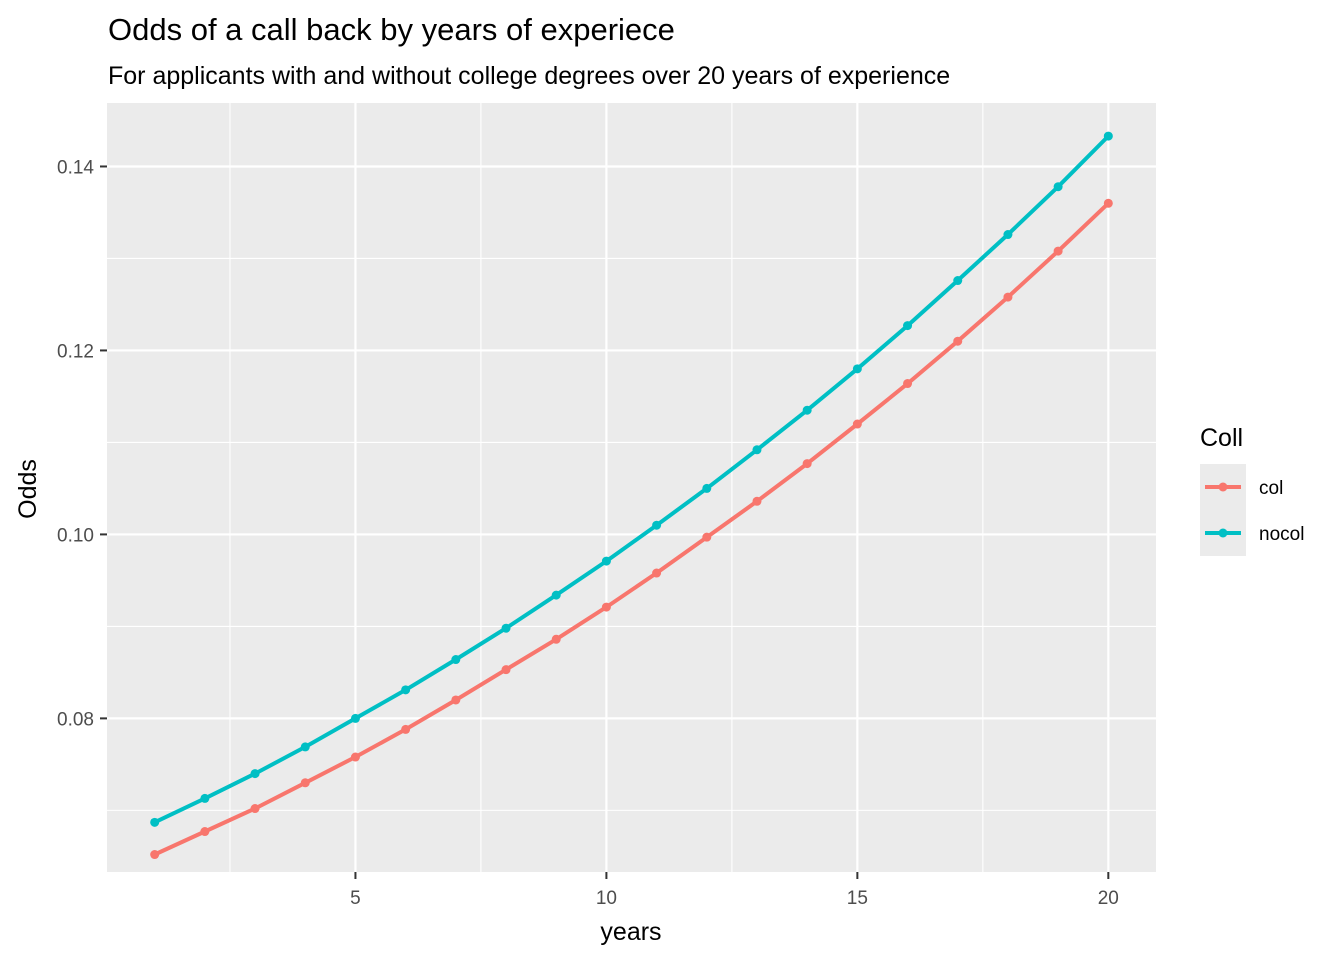 The image size is (1344, 960). I want to click on legend-items: col nocol, so click(1254, 511).